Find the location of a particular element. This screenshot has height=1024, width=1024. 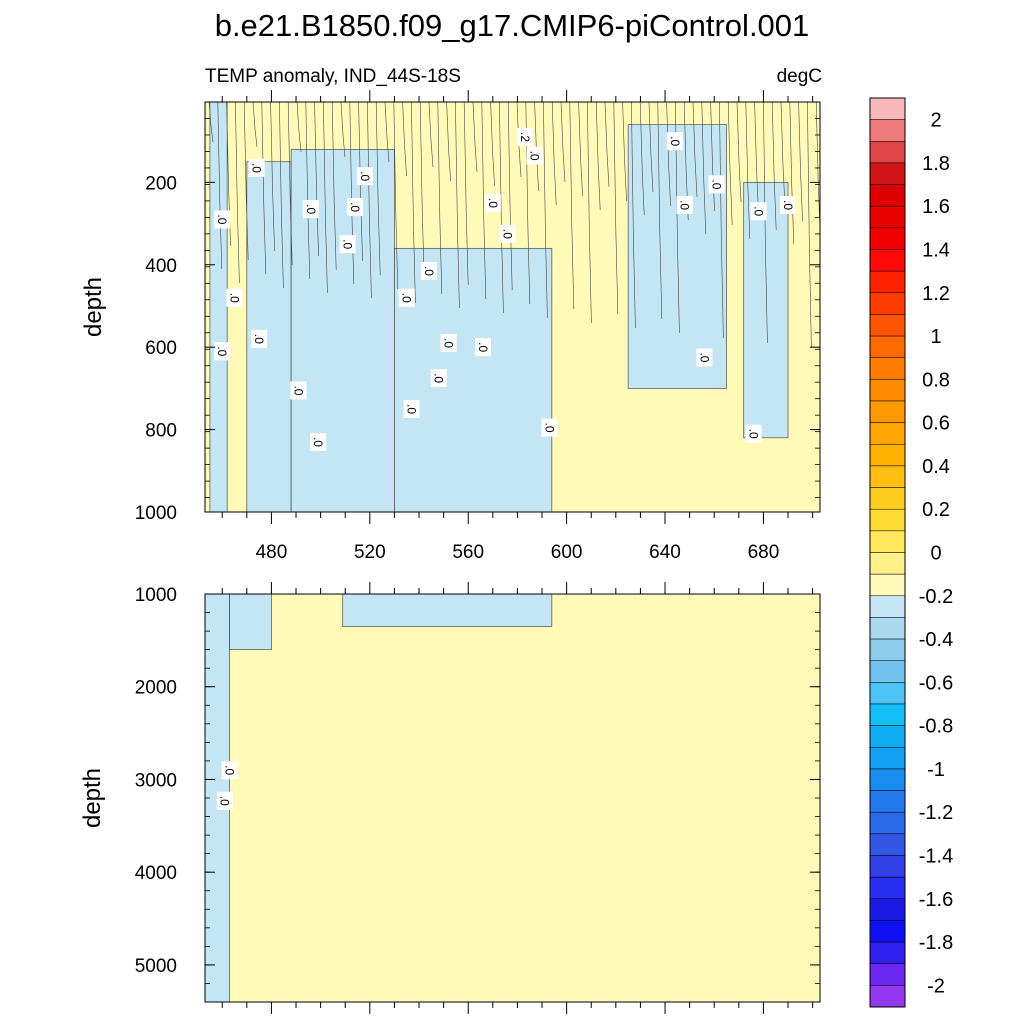

upper-y-axis-label: depth is located at coordinates (93, 307).